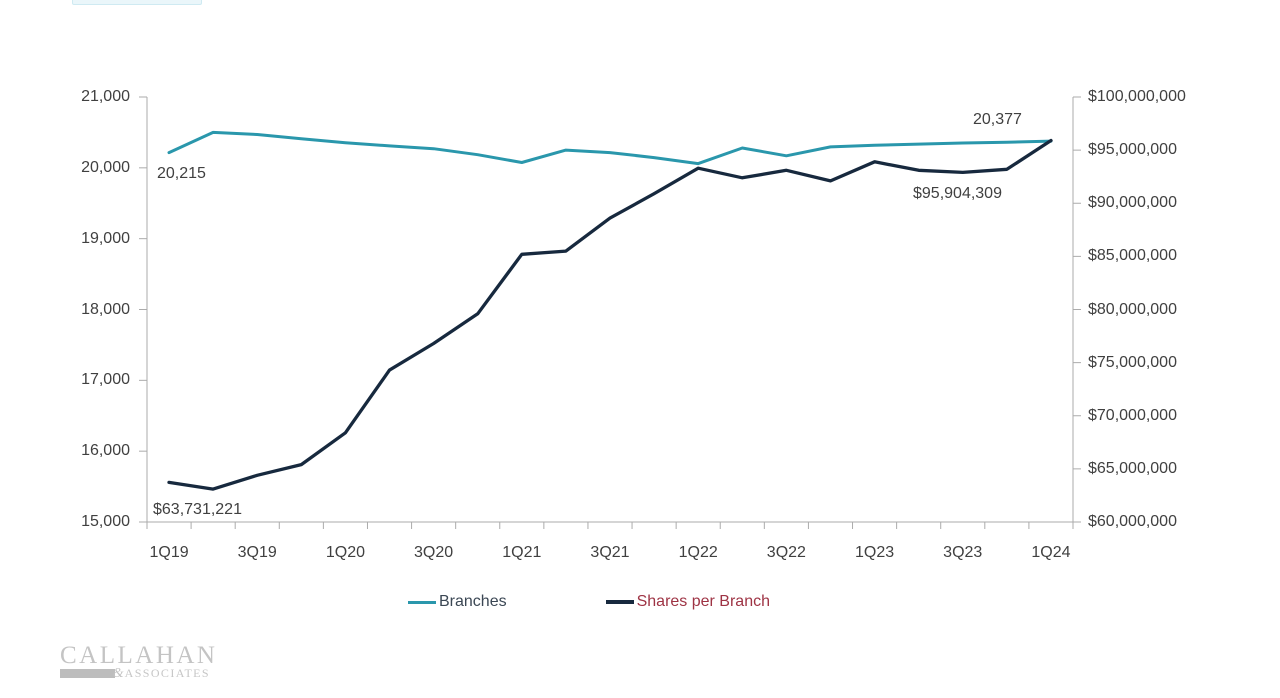  I want to click on shares-per-branch-line-swatch-icon, so click(619, 602).